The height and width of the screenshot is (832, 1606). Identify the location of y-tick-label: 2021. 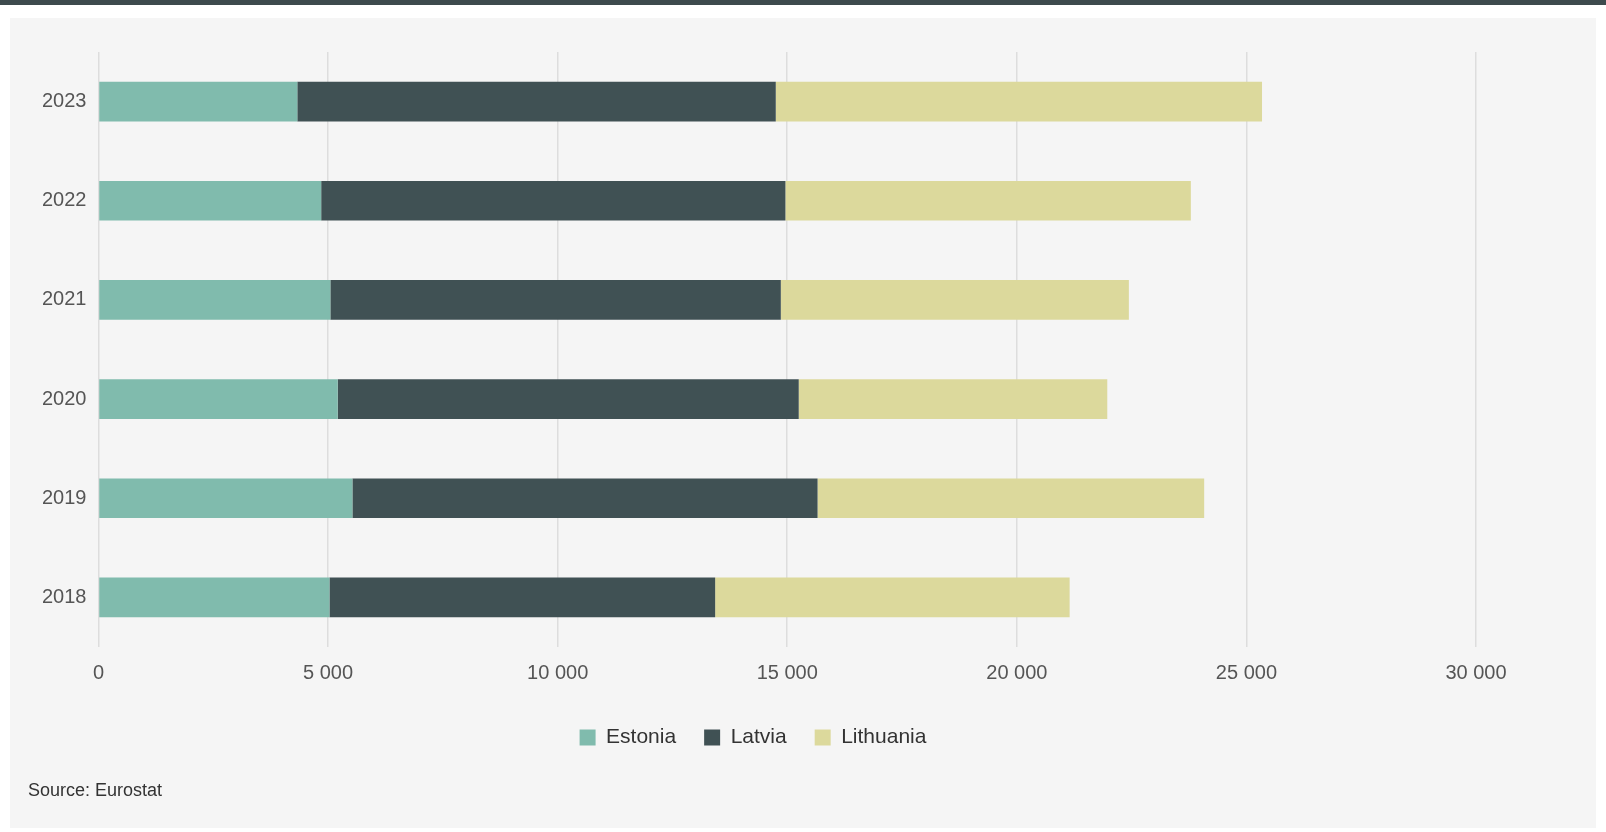
(64, 298).